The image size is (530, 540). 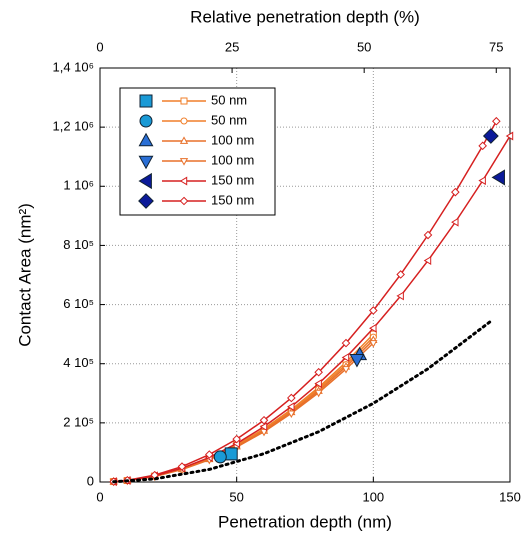 I want to click on y-tick-label: 4 10⁵, so click(x=78, y=362).